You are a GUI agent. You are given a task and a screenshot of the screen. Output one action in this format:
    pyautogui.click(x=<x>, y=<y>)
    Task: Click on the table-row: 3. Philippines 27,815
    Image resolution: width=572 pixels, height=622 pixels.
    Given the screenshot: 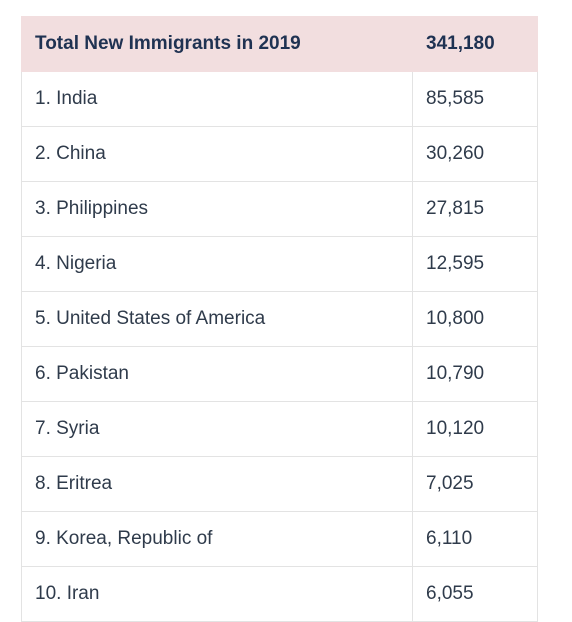 What is the action you would take?
    pyautogui.click(x=279, y=209)
    